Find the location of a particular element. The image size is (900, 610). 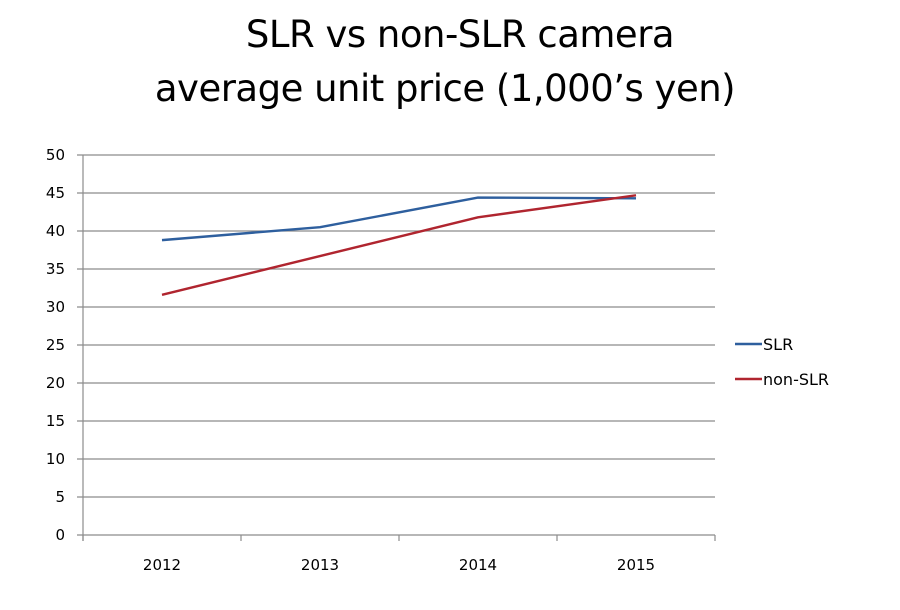

series-line-non-slr is located at coordinates (399, 245).